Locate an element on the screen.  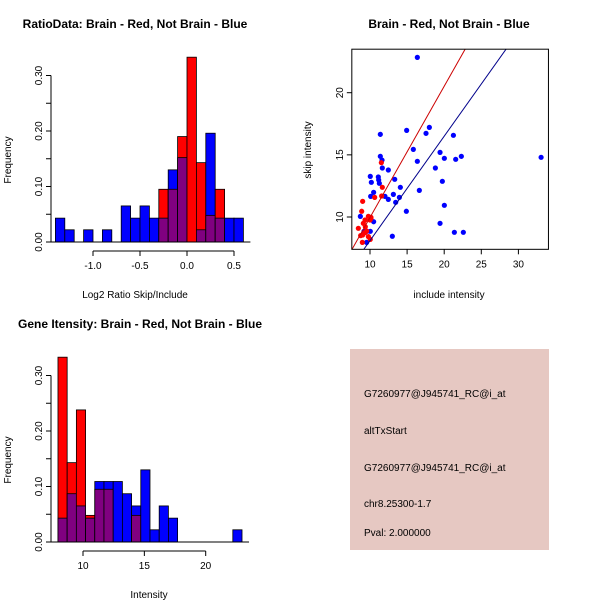
scatter-plot-area is located at coordinates (447, 149).